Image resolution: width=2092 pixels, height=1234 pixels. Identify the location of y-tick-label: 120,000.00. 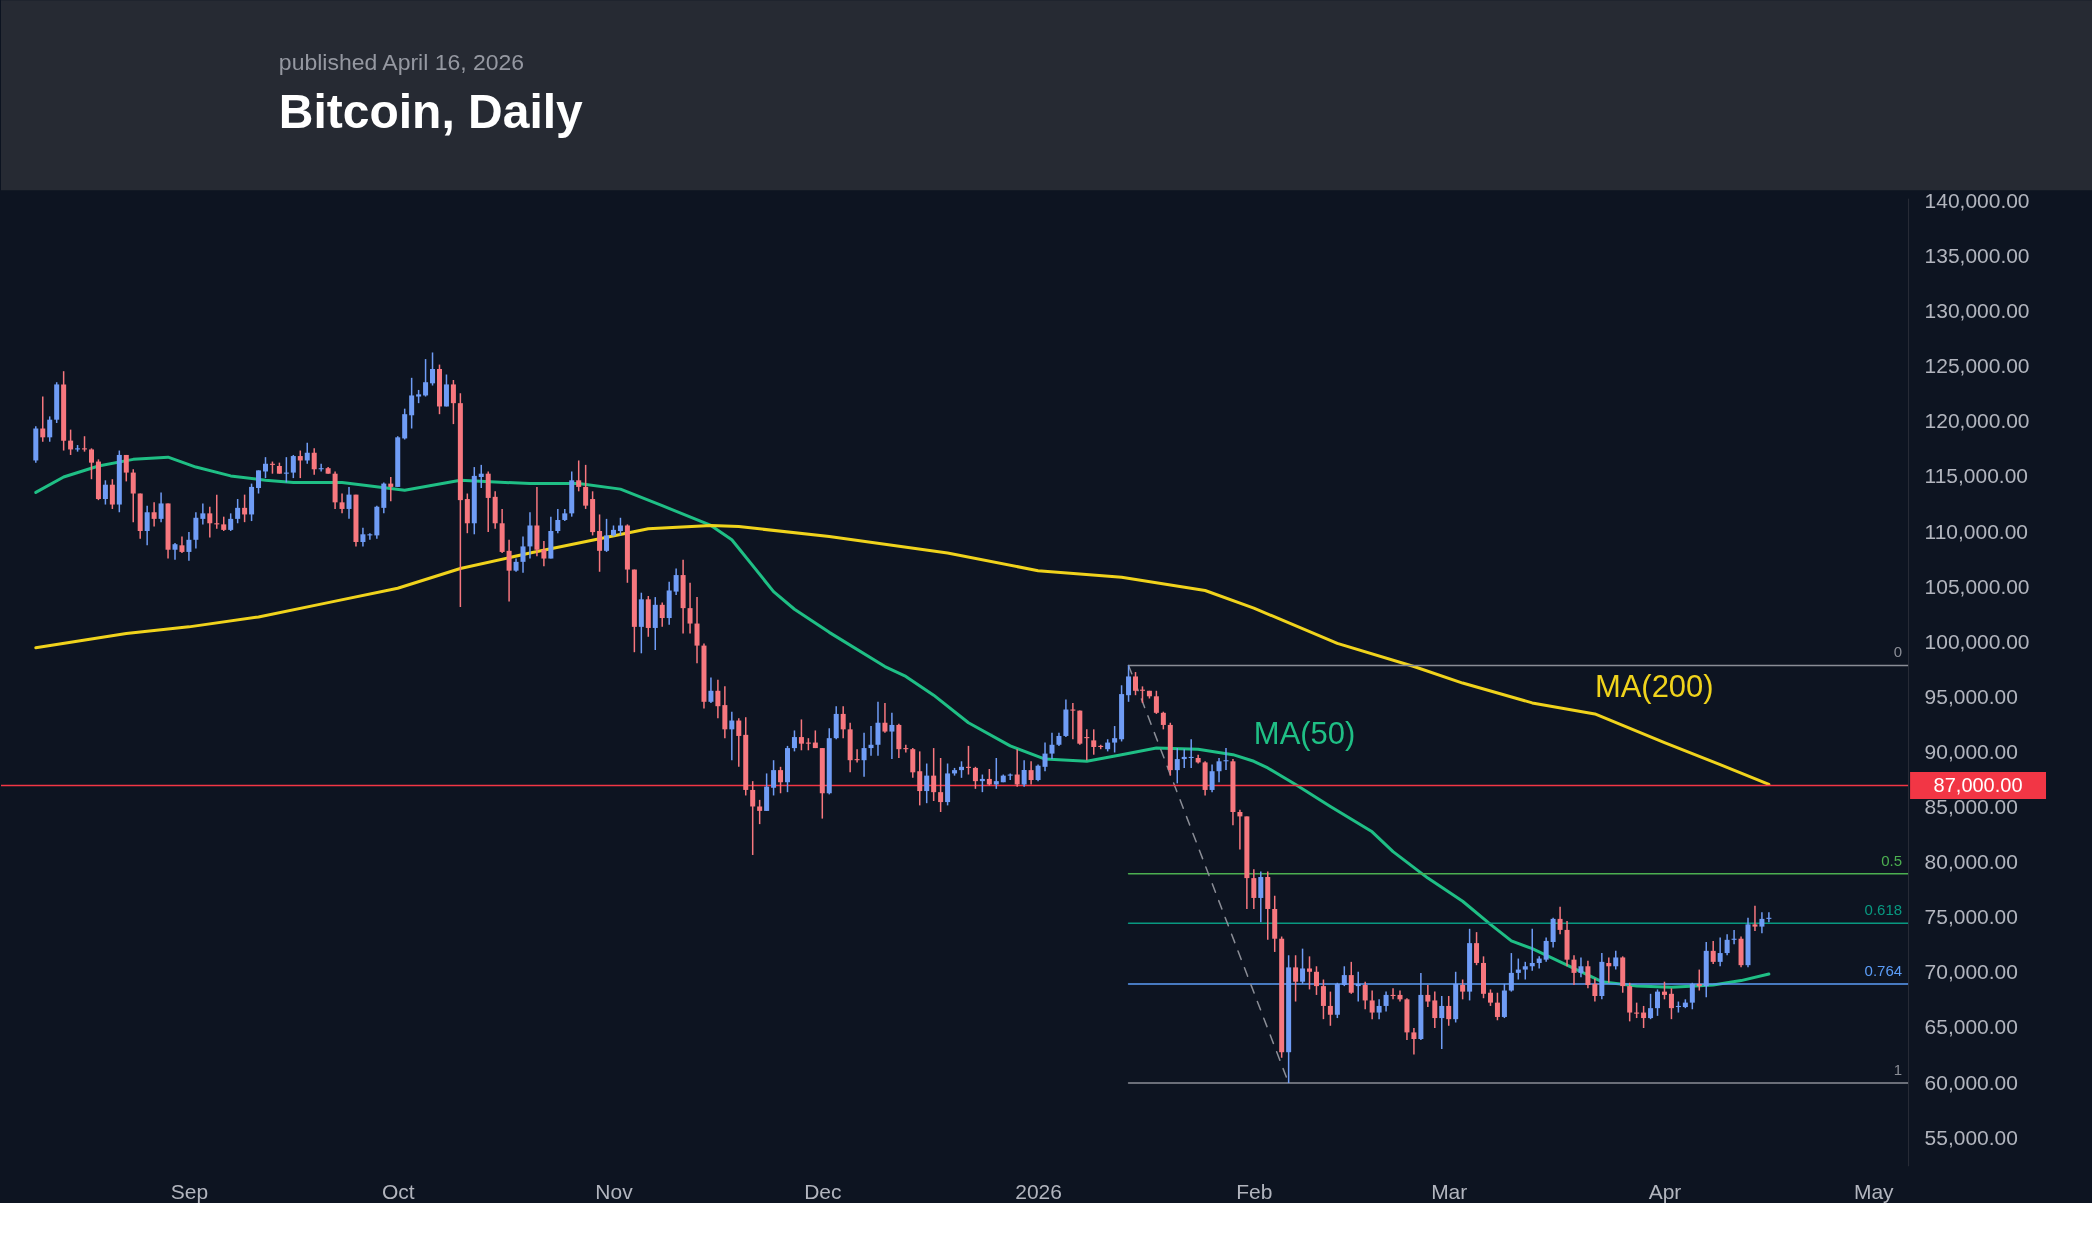
(1977, 421).